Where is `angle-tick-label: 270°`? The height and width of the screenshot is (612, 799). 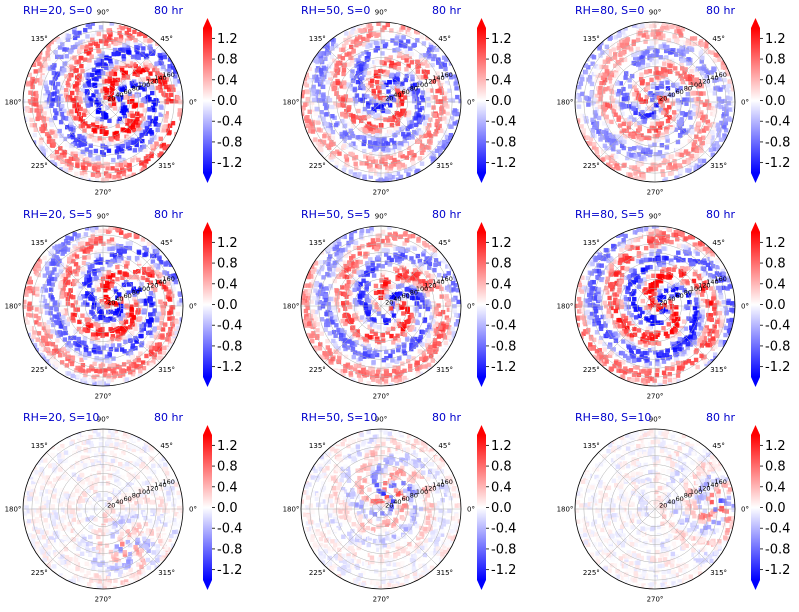
angle-tick-label: 270° is located at coordinates (103, 193).